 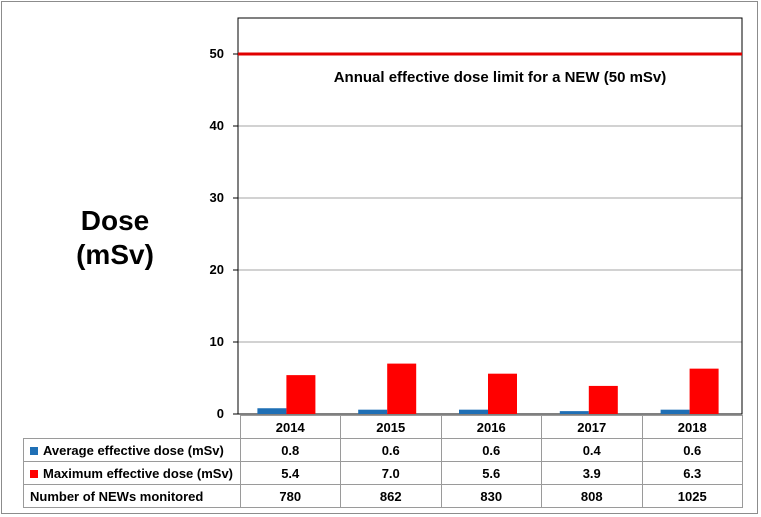 What do you see at coordinates (491, 427) in the screenshot?
I see `x-tick-label: 2016` at bounding box center [491, 427].